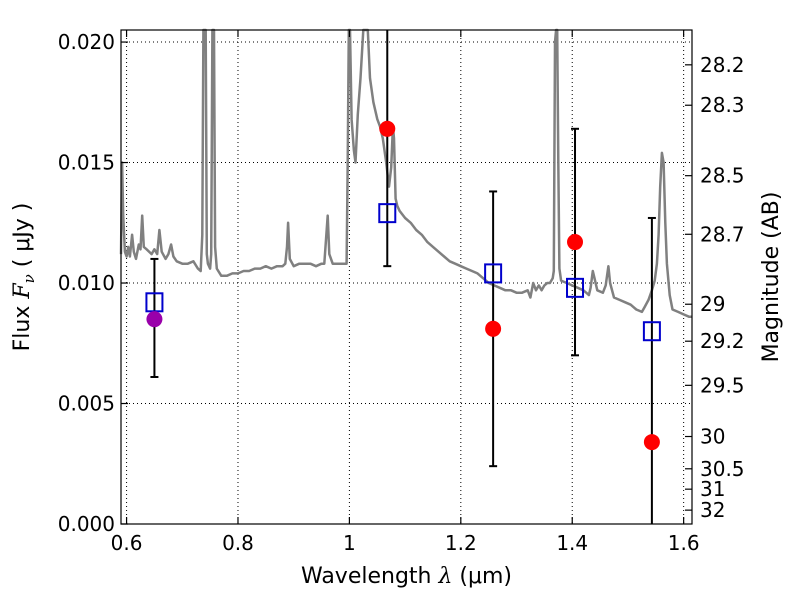 The height and width of the screenshot is (600, 800). I want to click on magnitude-tick-label: 28.7, so click(722, 234).